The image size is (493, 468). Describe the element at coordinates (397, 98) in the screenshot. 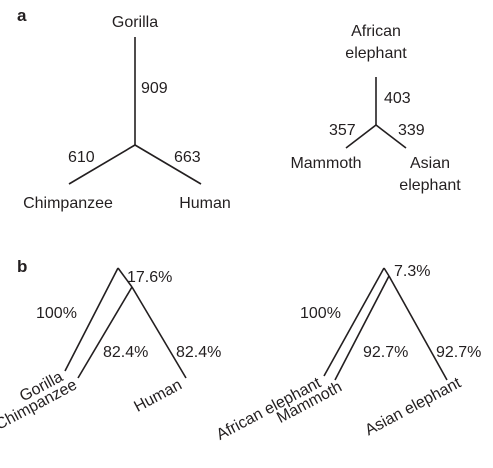

I see `branch-length-african-elephant: 403` at that location.